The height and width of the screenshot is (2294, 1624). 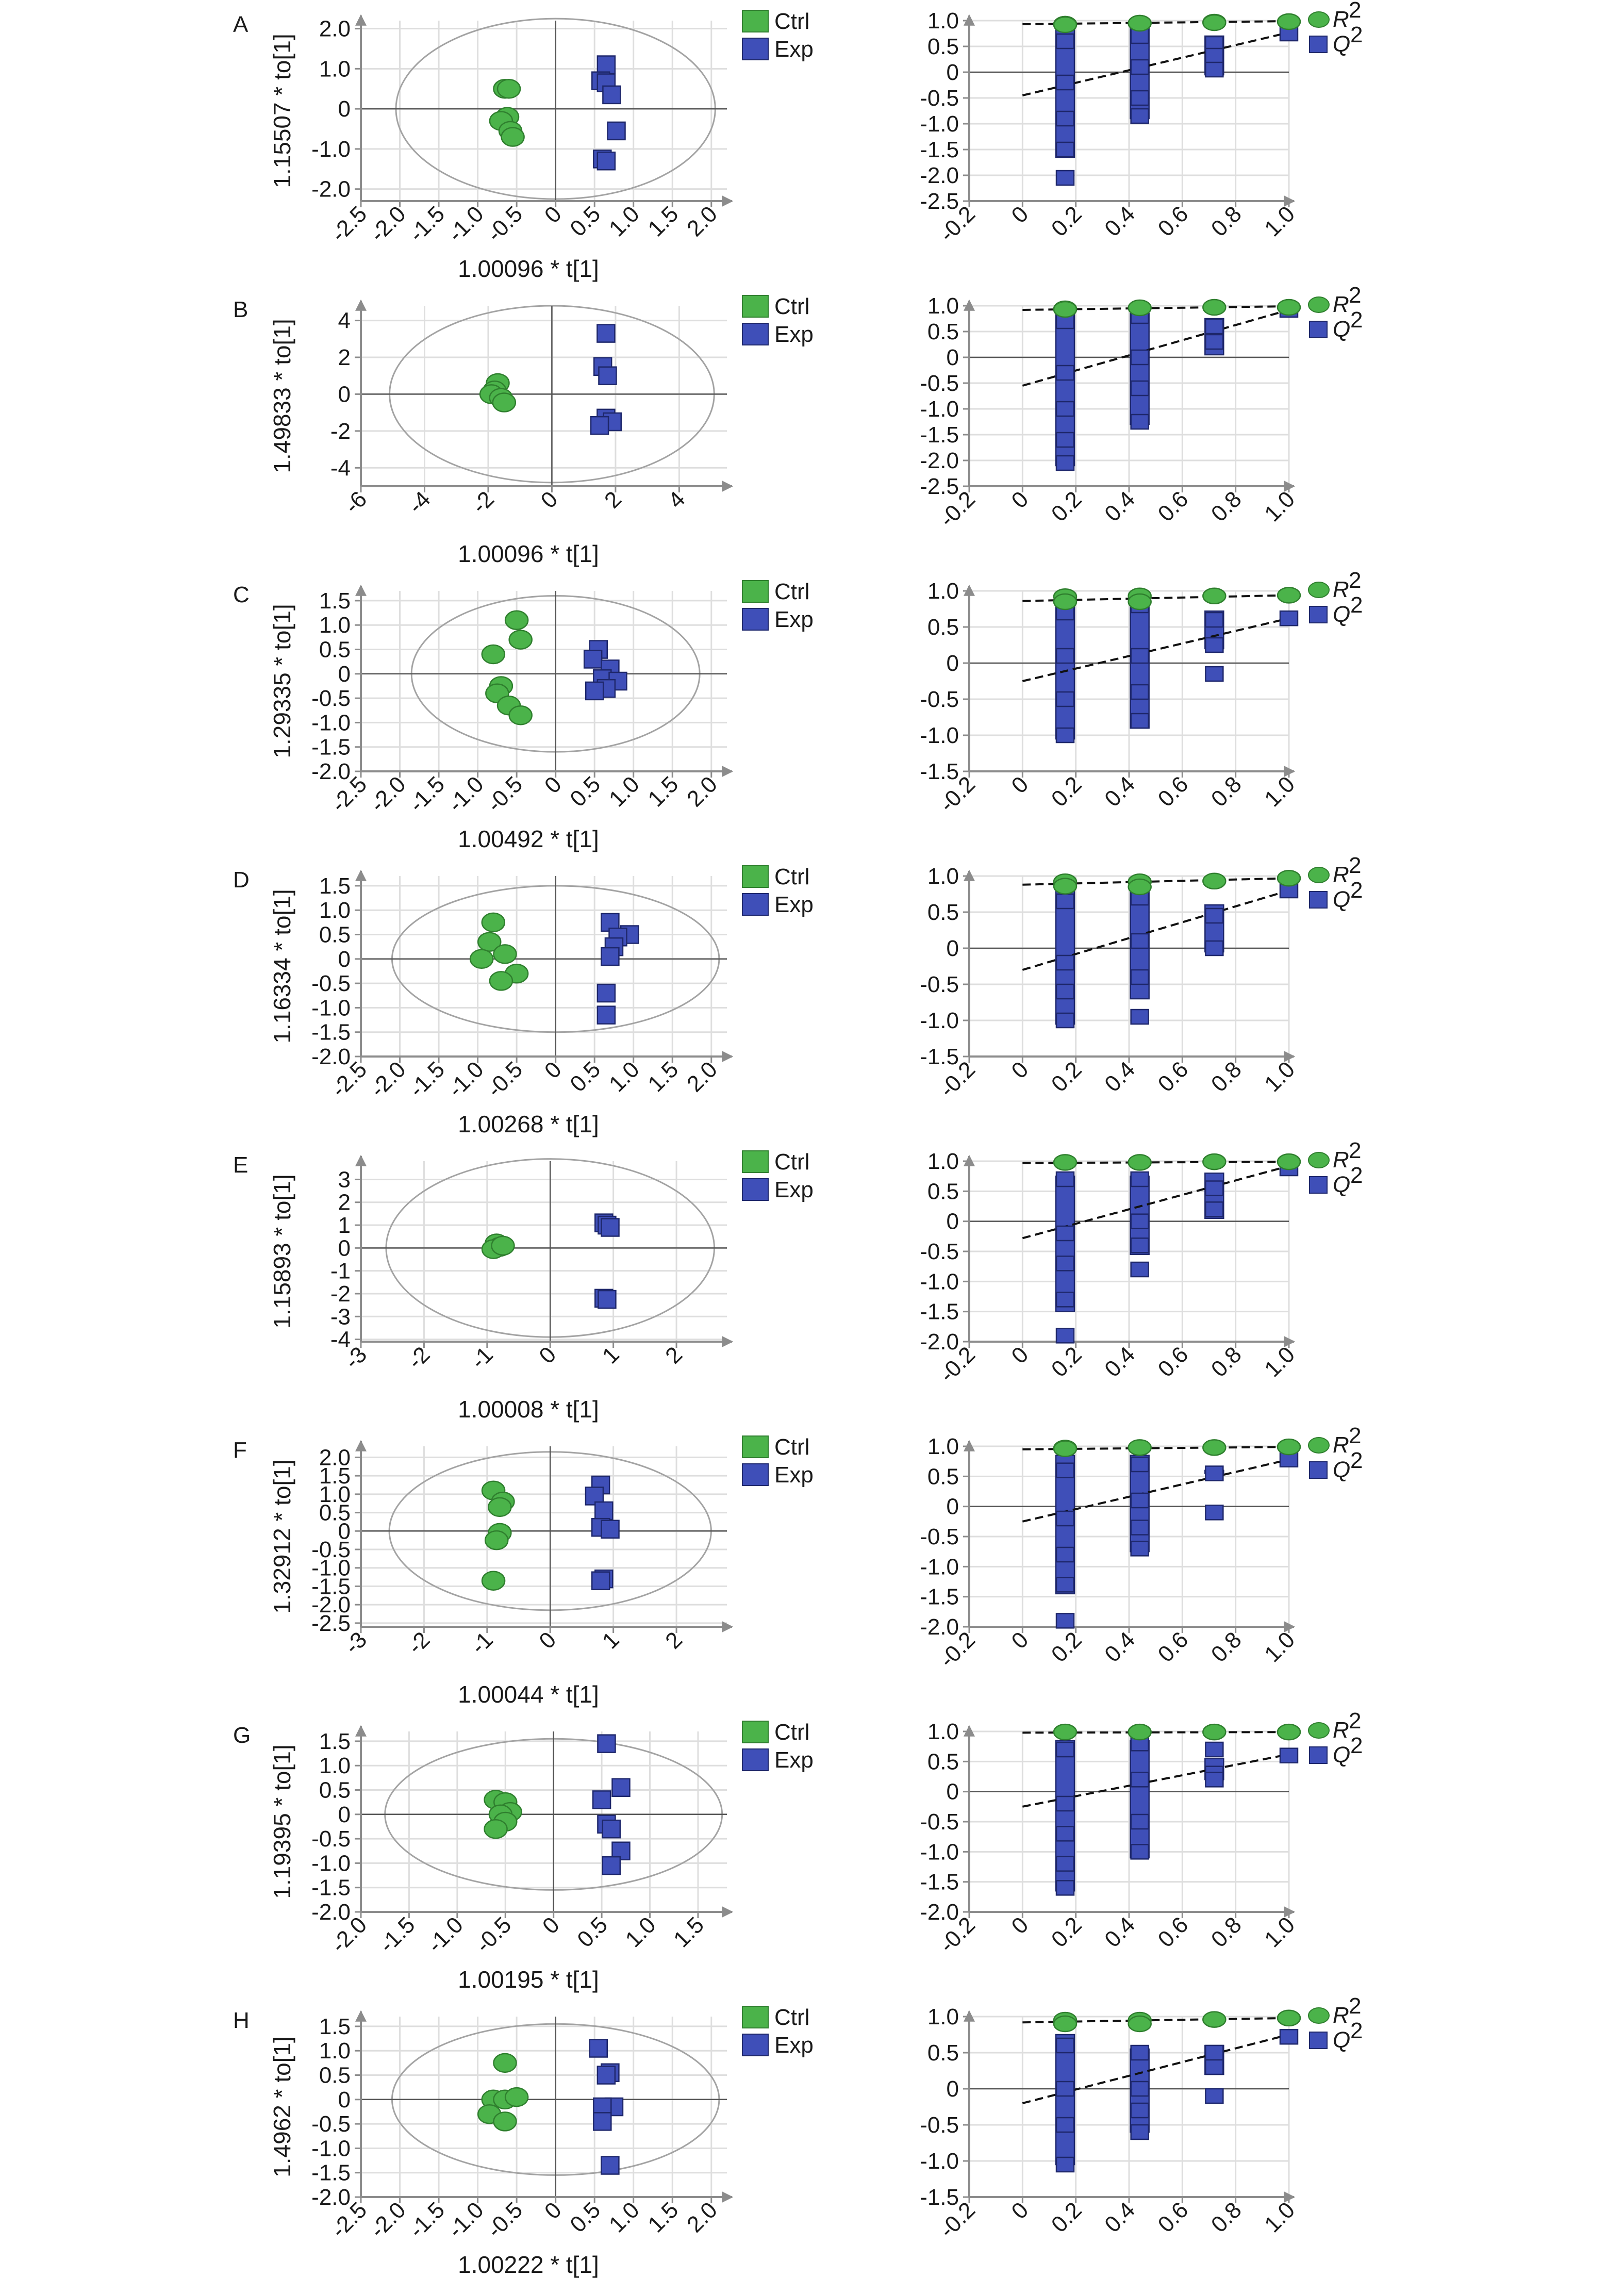 What do you see at coordinates (1341, 1160) in the screenshot?
I see `legend-label-r2: R` at bounding box center [1341, 1160].